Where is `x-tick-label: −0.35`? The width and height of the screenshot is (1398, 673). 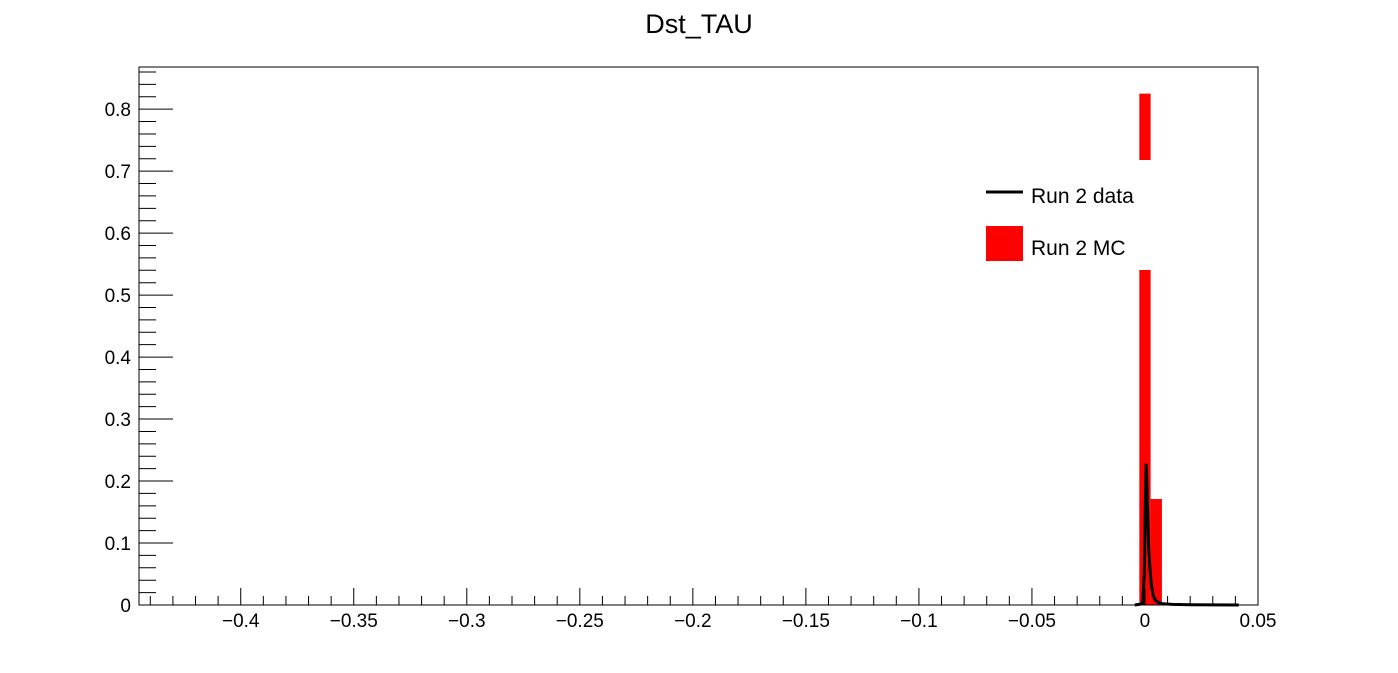 x-tick-label: −0.35 is located at coordinates (354, 621).